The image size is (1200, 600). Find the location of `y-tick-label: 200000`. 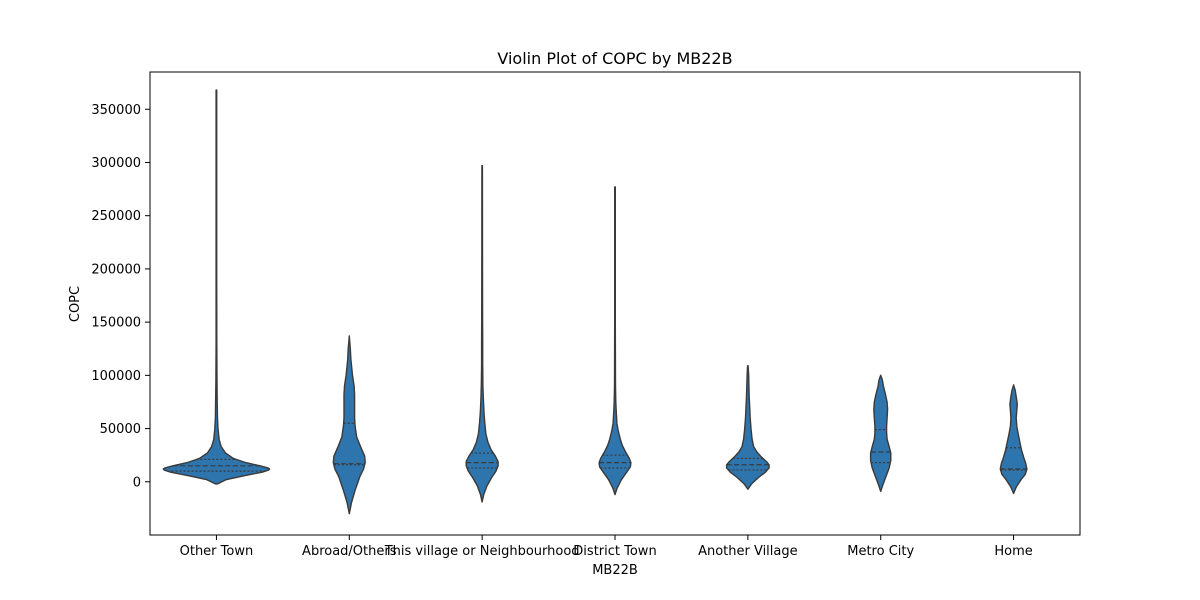

y-tick-label: 200000 is located at coordinates (116, 269).